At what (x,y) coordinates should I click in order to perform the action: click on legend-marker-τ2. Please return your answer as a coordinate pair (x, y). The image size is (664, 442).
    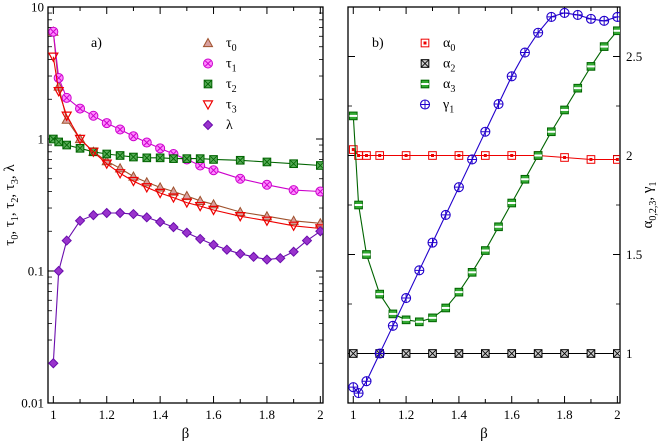
    Looking at the image, I should click on (208, 84).